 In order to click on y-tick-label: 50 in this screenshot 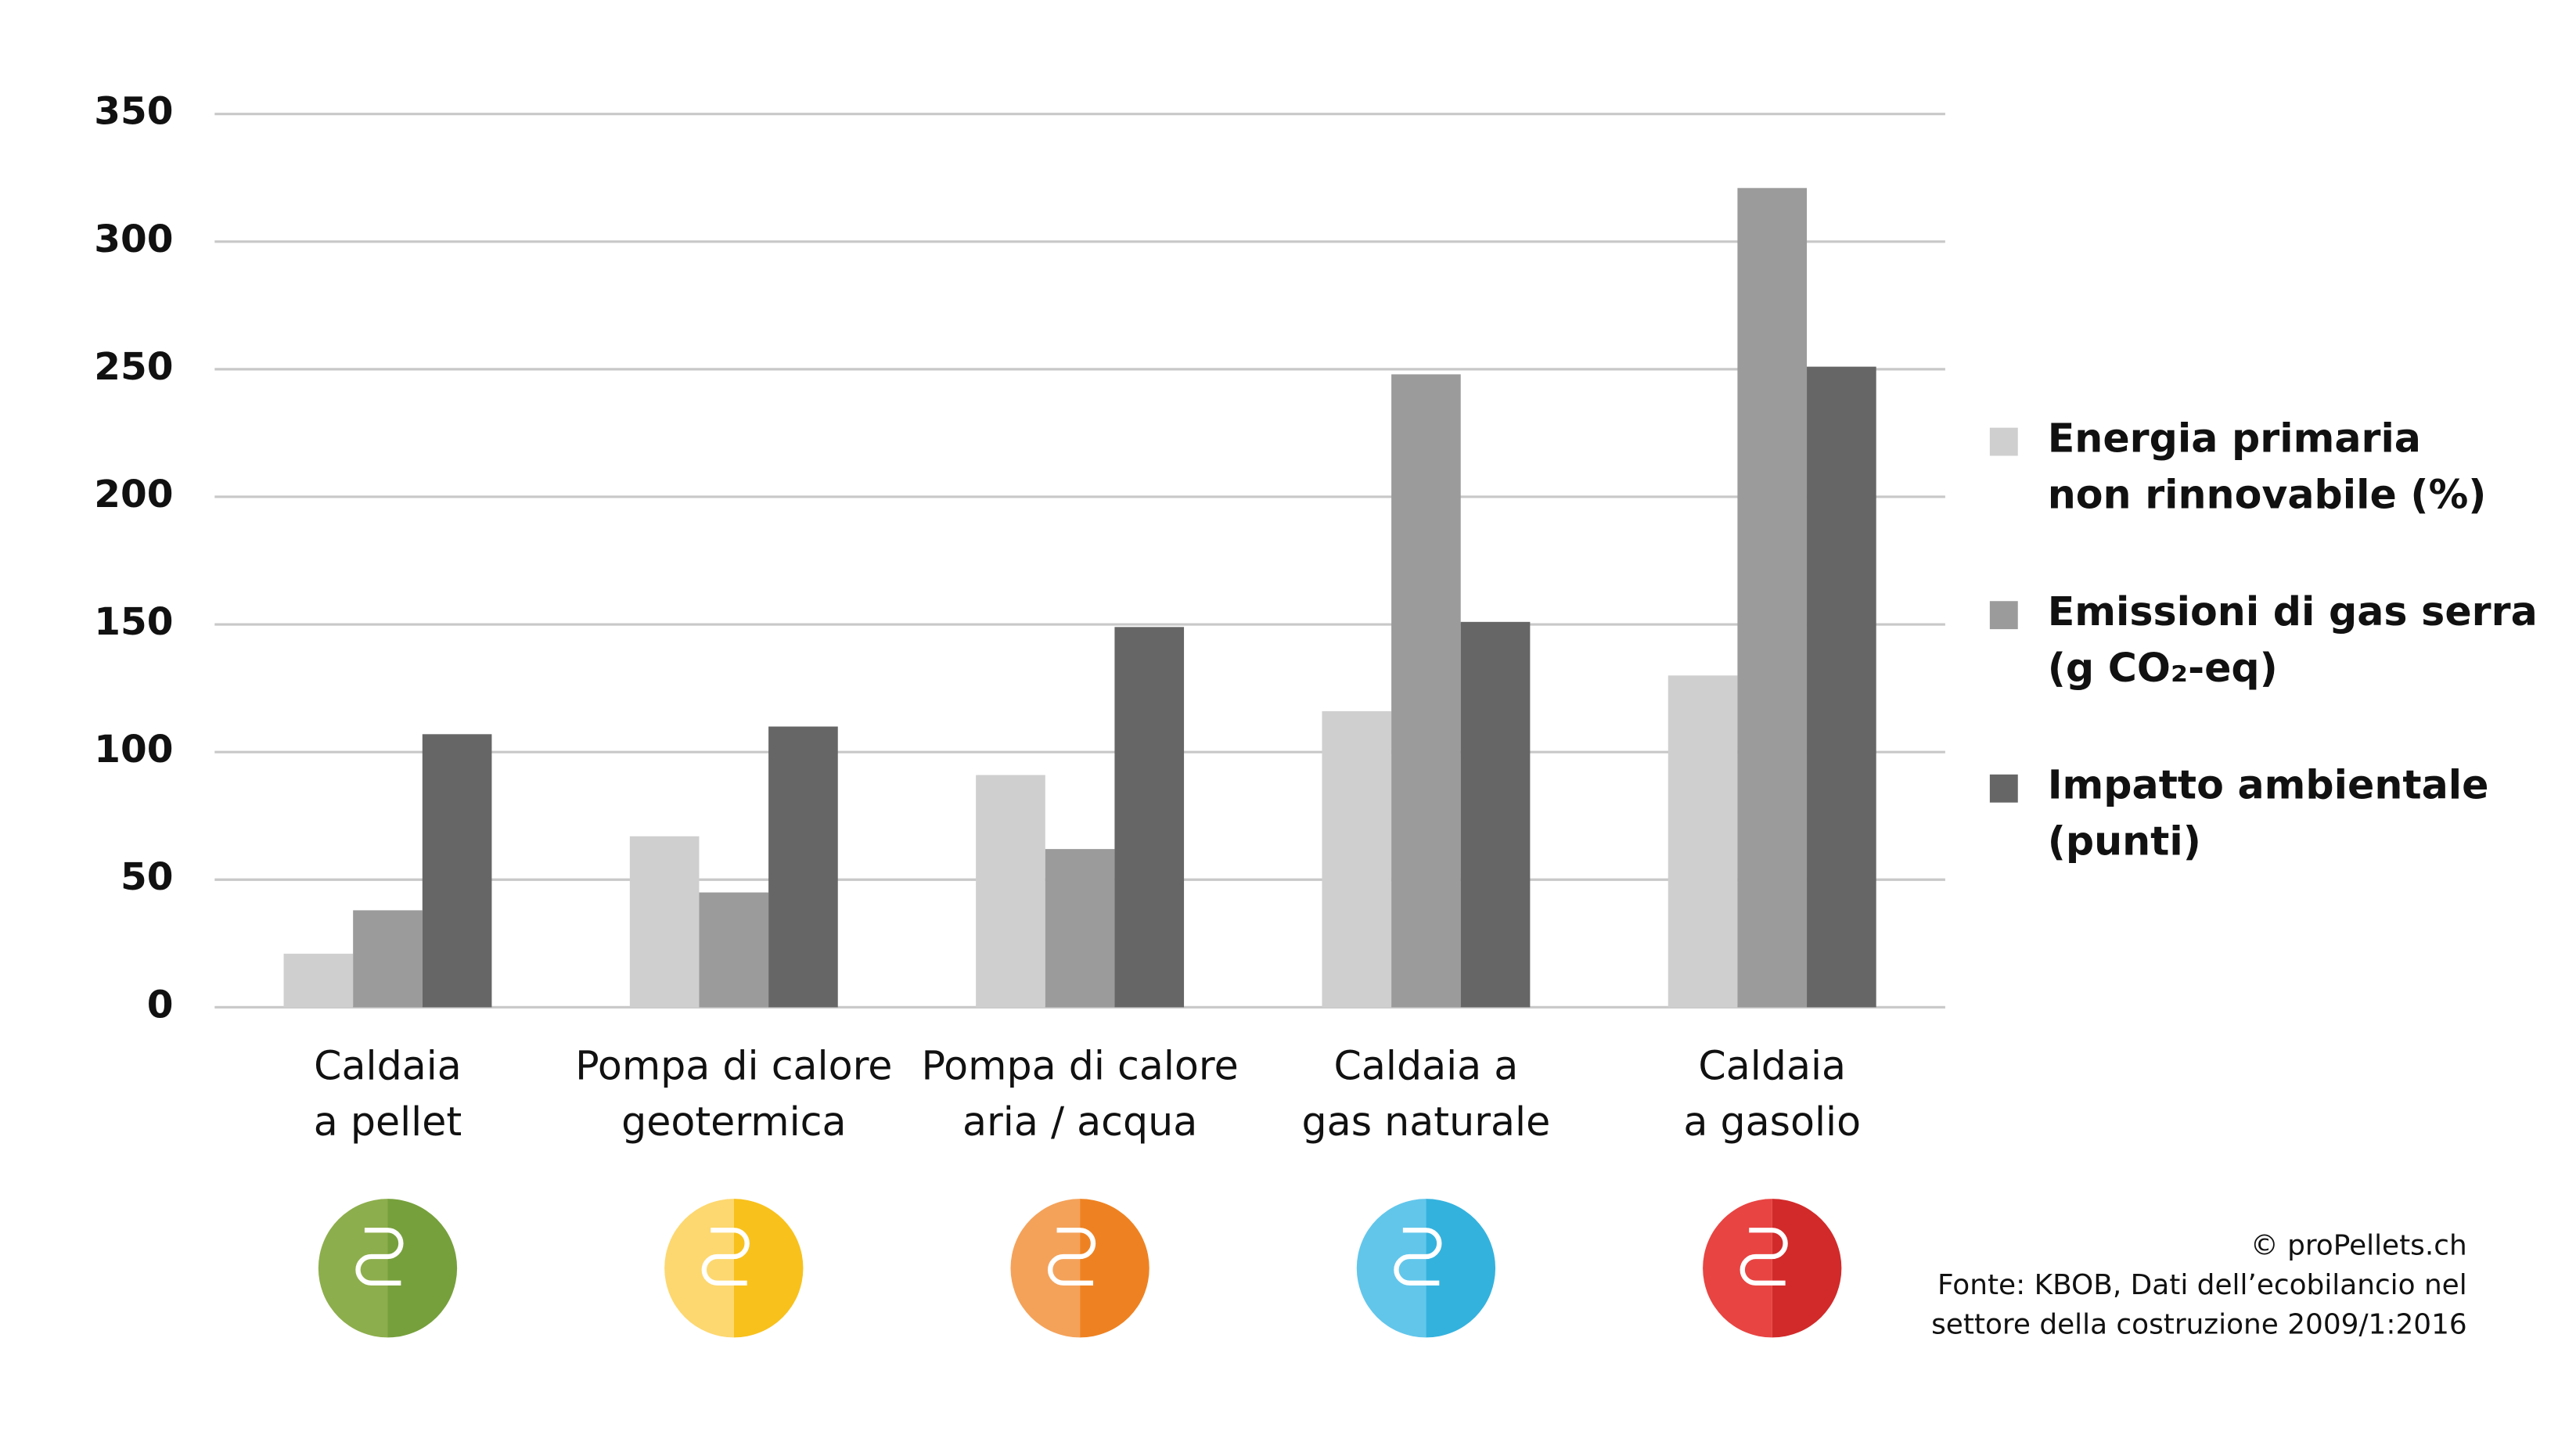, I will do `click(147, 877)`.